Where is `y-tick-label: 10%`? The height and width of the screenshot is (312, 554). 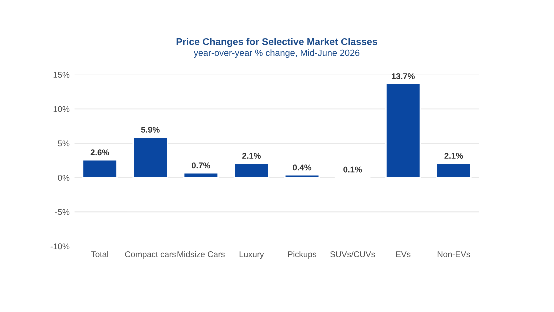
y-tick-label: 10% is located at coordinates (62, 109).